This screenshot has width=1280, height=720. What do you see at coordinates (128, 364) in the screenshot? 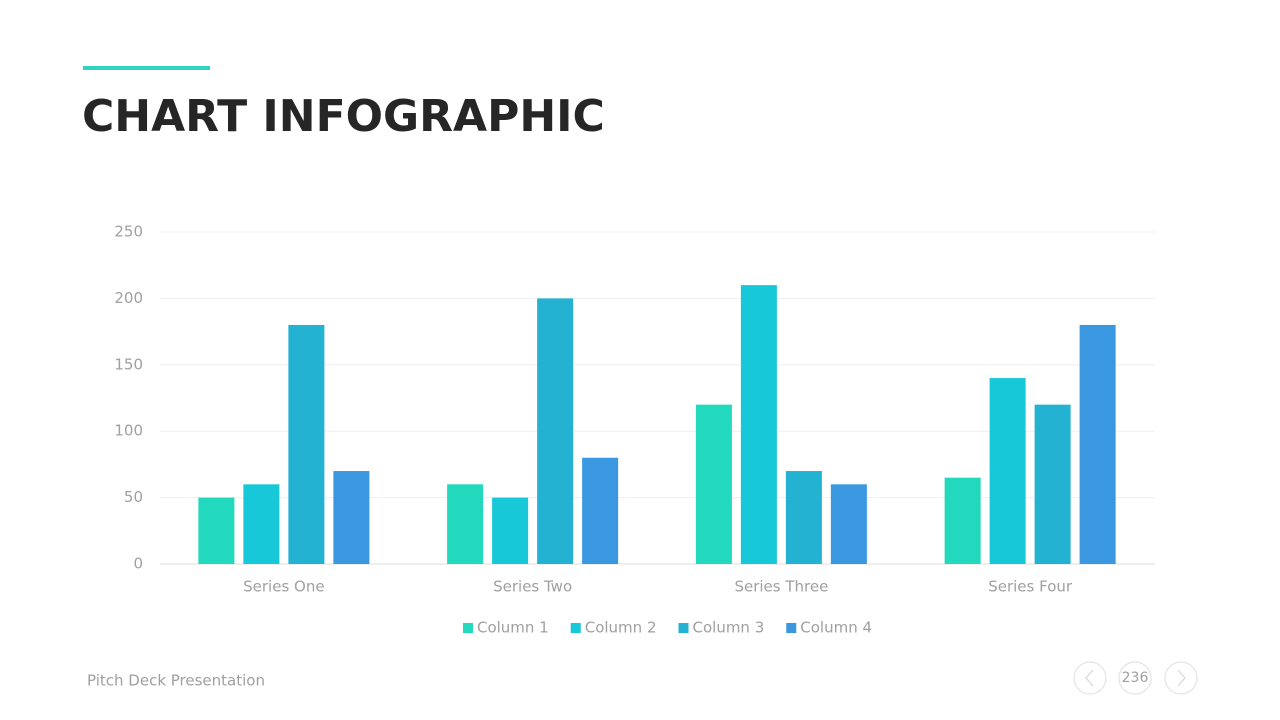
I see `y-tick-label: 150` at bounding box center [128, 364].